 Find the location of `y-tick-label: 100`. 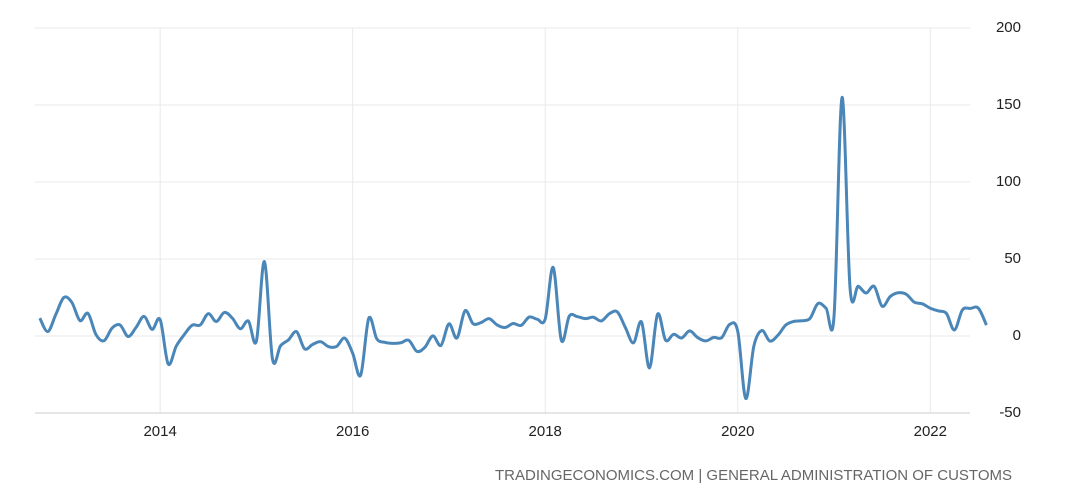

y-tick-label: 100 is located at coordinates (1008, 181).